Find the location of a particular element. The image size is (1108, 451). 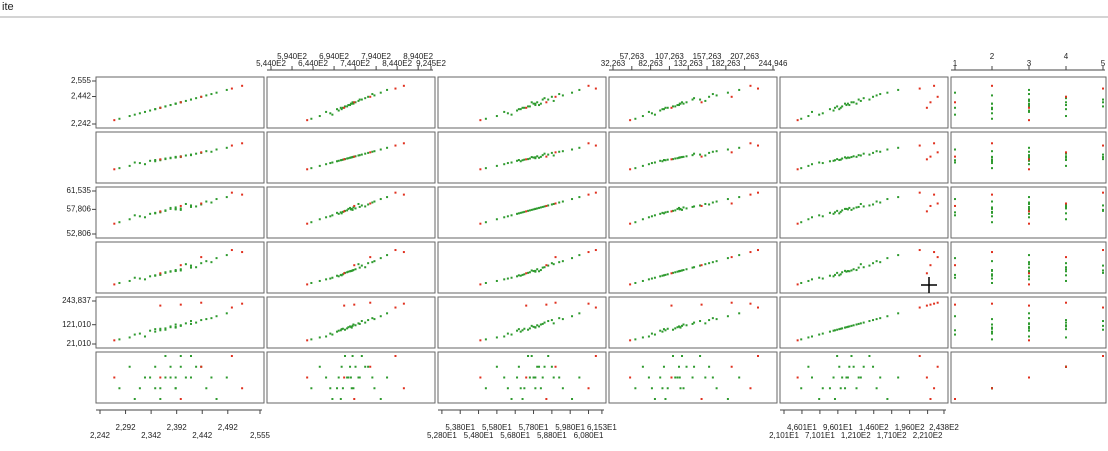

top-tick-label: 9,245E2 is located at coordinates (431, 63).